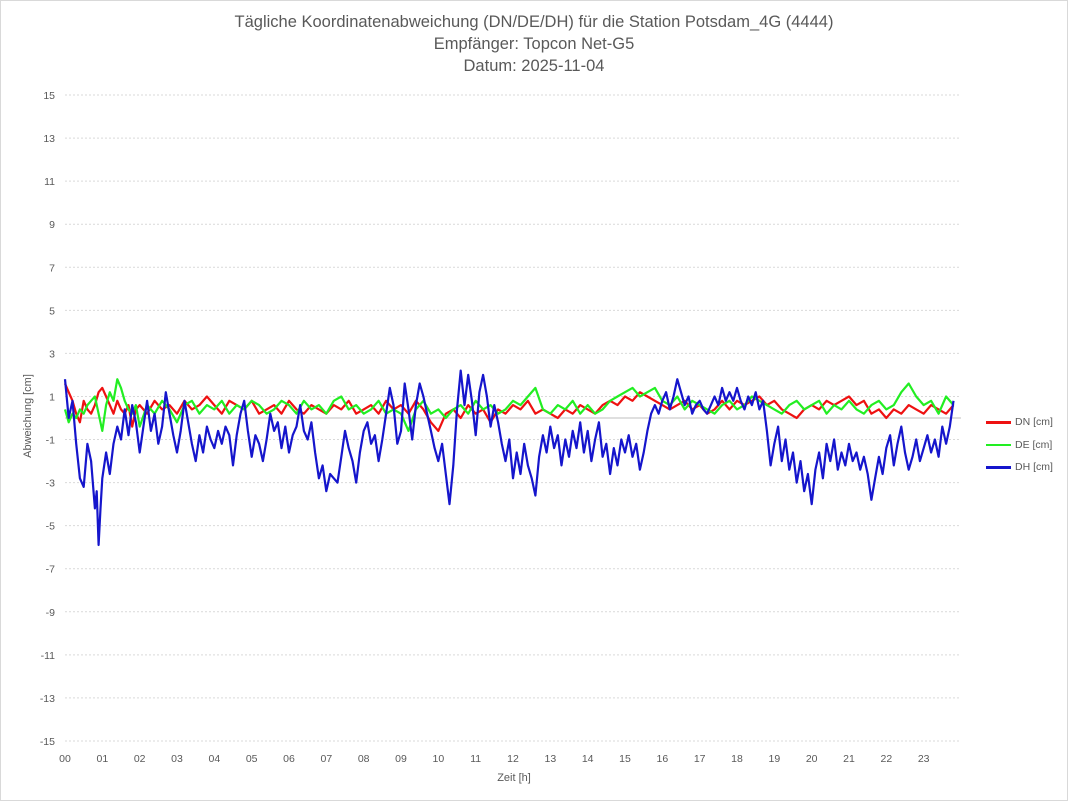 The height and width of the screenshot is (801, 1068). Describe the element at coordinates (48, 656) in the screenshot. I see `y-tick-label: -11` at that location.